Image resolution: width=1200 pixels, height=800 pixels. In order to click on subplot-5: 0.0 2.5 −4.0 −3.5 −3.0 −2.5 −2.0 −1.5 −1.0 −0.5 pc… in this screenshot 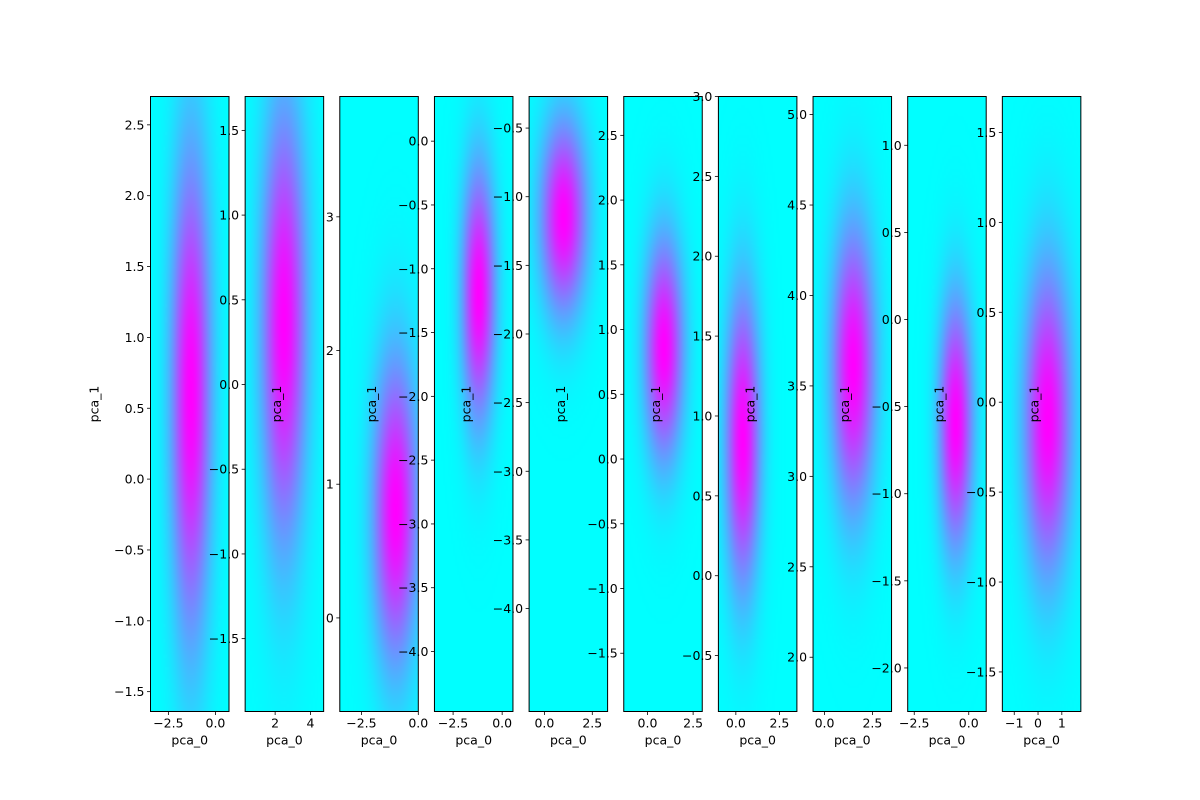, I will do `click(551, 422)`.